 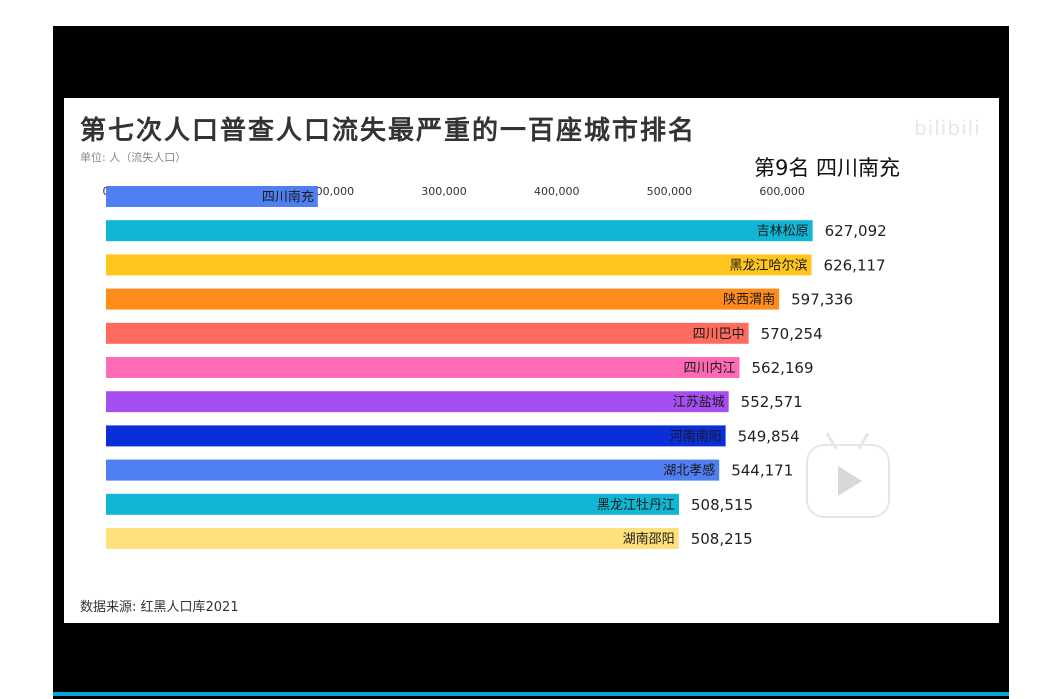 What do you see at coordinates (709, 368) in the screenshot?
I see `bar-category-label: 四川内江` at bounding box center [709, 368].